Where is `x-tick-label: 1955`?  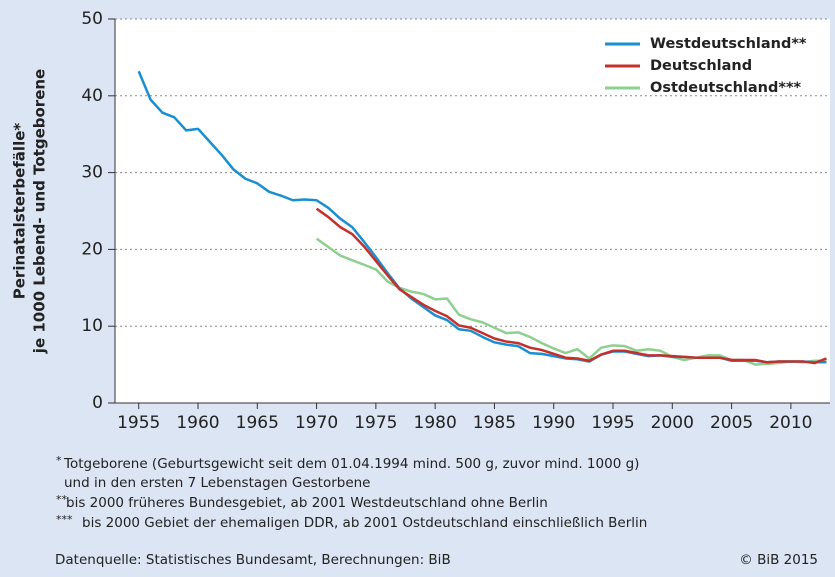 x-tick-label: 1955 is located at coordinates (138, 423).